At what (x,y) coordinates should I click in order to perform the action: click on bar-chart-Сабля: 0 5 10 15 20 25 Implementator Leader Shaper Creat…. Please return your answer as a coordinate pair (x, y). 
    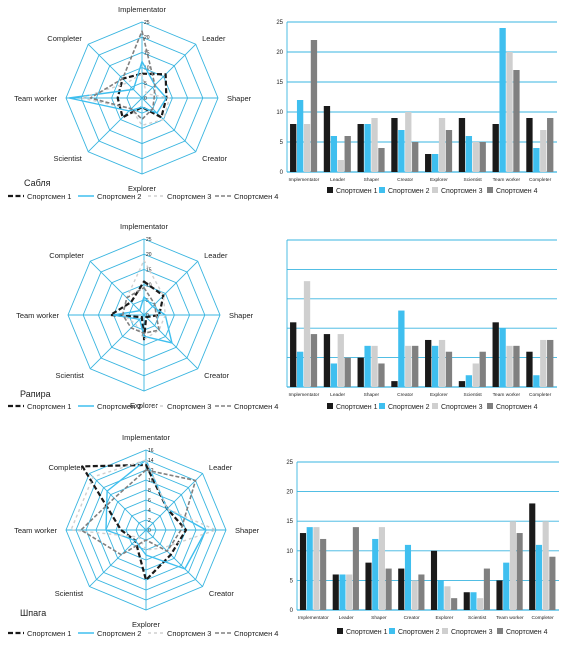
    Looking at the image, I should click on (416, 107).